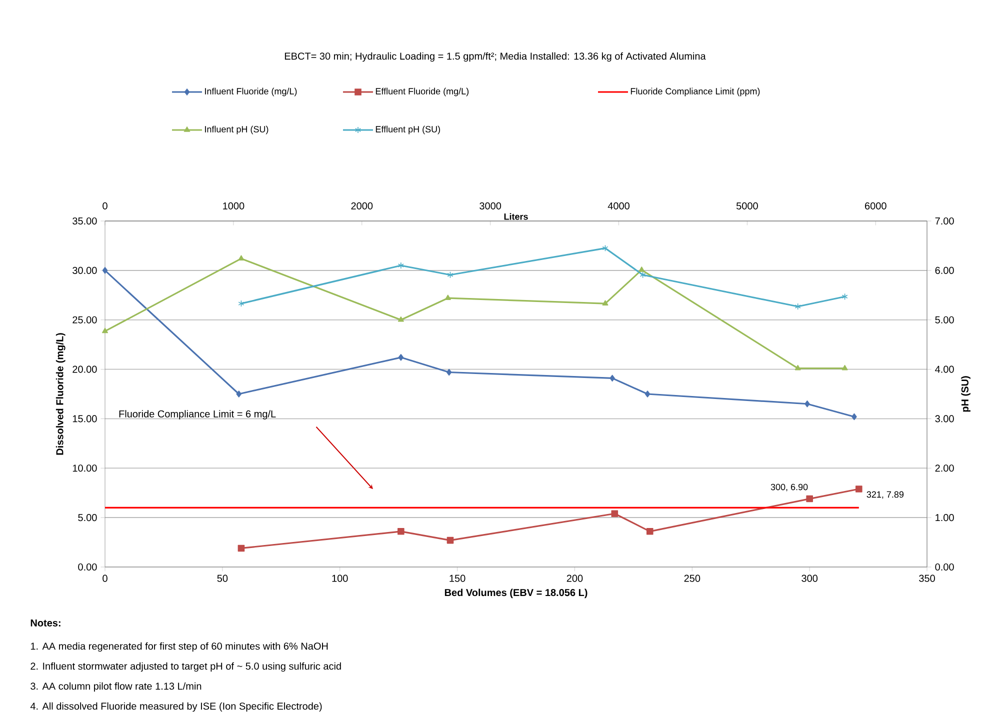 This screenshot has height=721, width=990. I want to click on x-tick-label: 50, so click(222, 578).